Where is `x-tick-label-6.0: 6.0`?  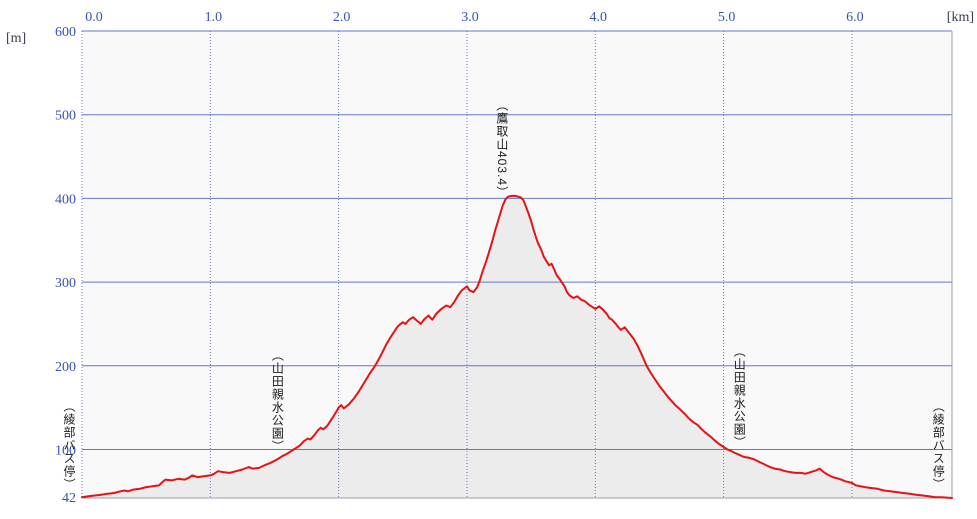 x-tick-label-6.0: 6.0 is located at coordinates (855, 17).